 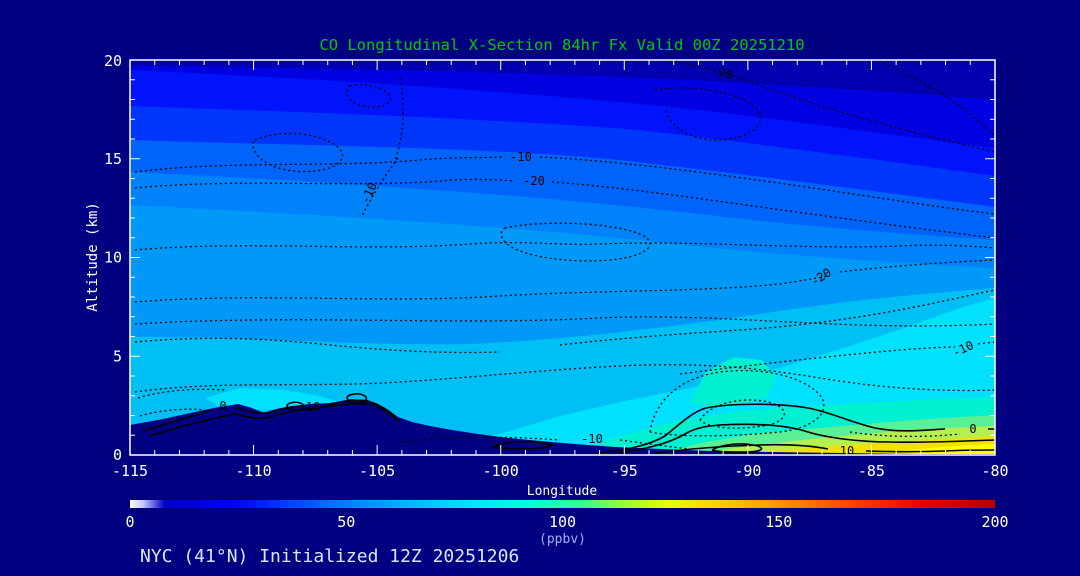 What do you see at coordinates (377, 471) in the screenshot?
I see `svg-text: -105` at bounding box center [377, 471].